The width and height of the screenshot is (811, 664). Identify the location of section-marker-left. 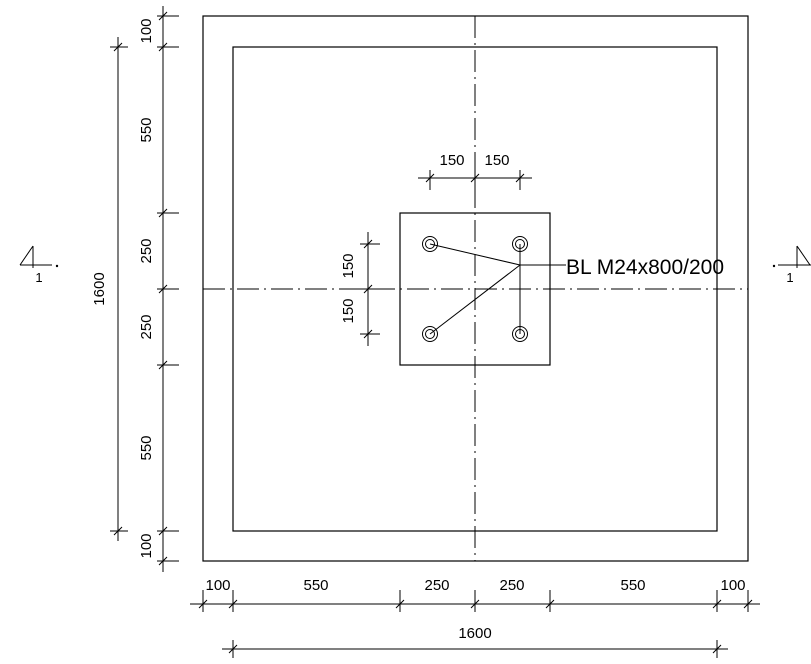
(39, 256).